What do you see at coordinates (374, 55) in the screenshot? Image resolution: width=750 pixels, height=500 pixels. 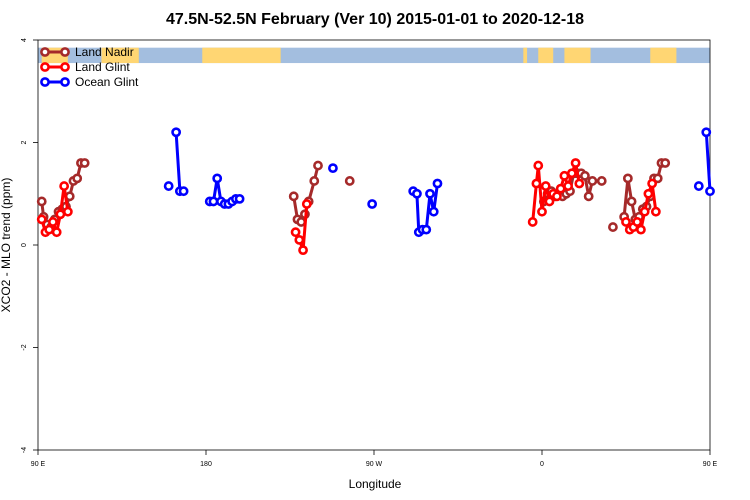 I see `land-ocean-band` at bounding box center [374, 55].